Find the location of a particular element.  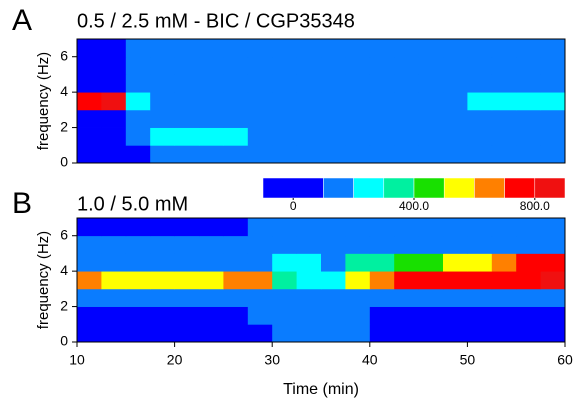

x-tick-label: 40 is located at coordinates (370, 360).